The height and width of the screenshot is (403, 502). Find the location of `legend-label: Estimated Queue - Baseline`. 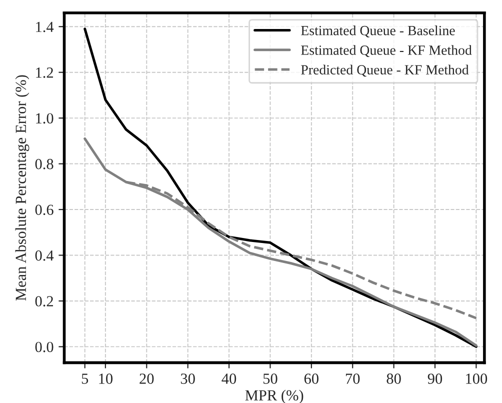

legend-label: Estimated Queue - Baseline is located at coordinates (378, 31).